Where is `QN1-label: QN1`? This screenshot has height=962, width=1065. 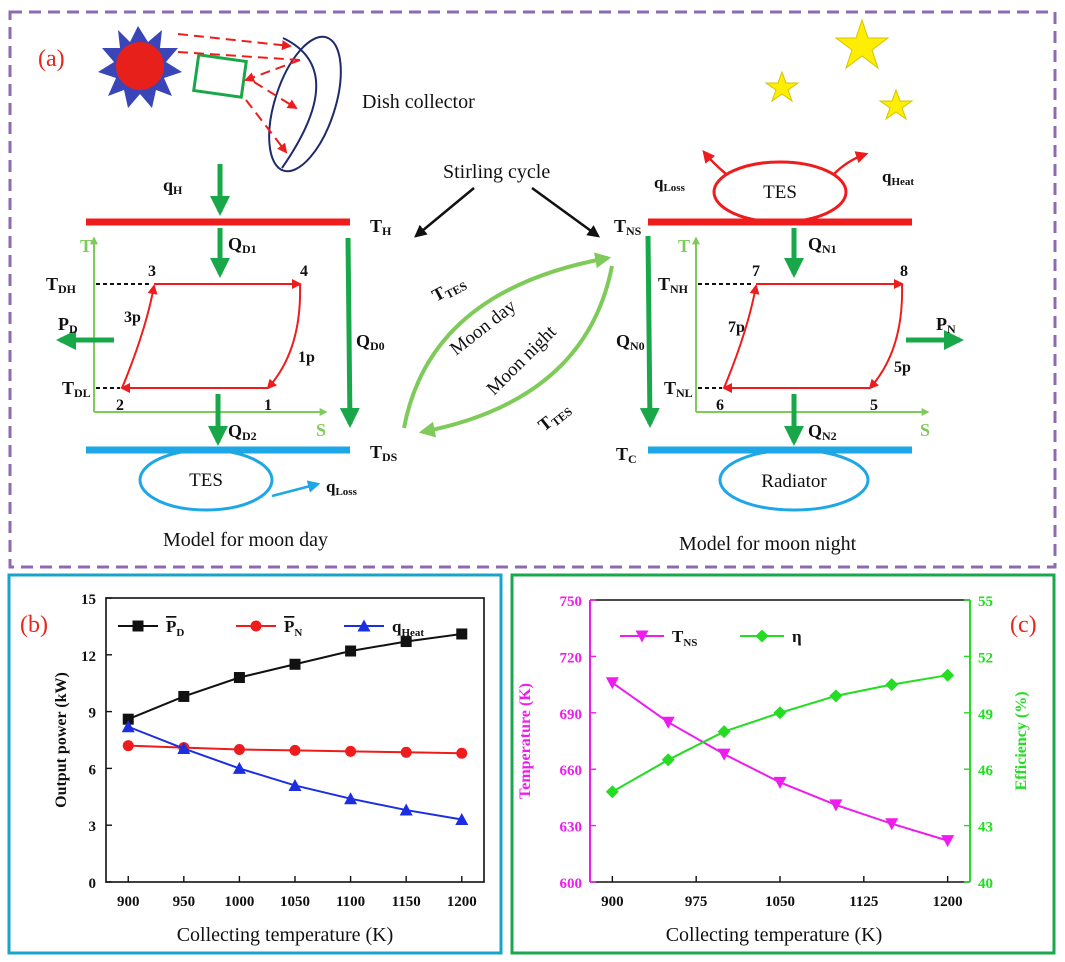
QN1-label: QN1 is located at coordinates (822, 245).